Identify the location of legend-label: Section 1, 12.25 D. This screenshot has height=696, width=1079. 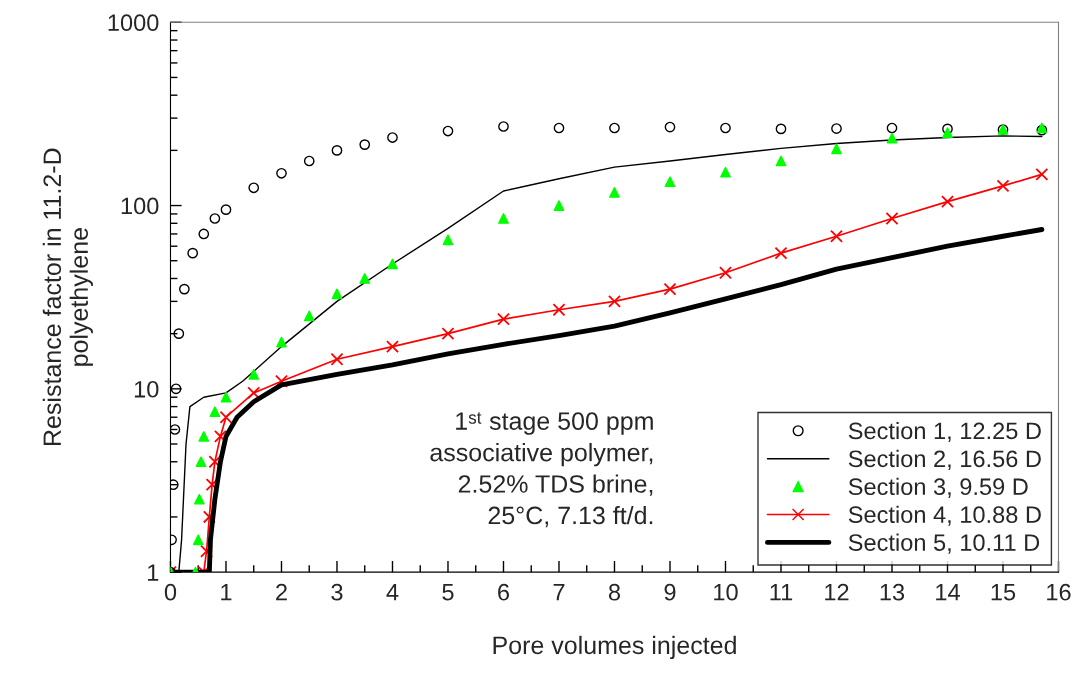
(944, 432).